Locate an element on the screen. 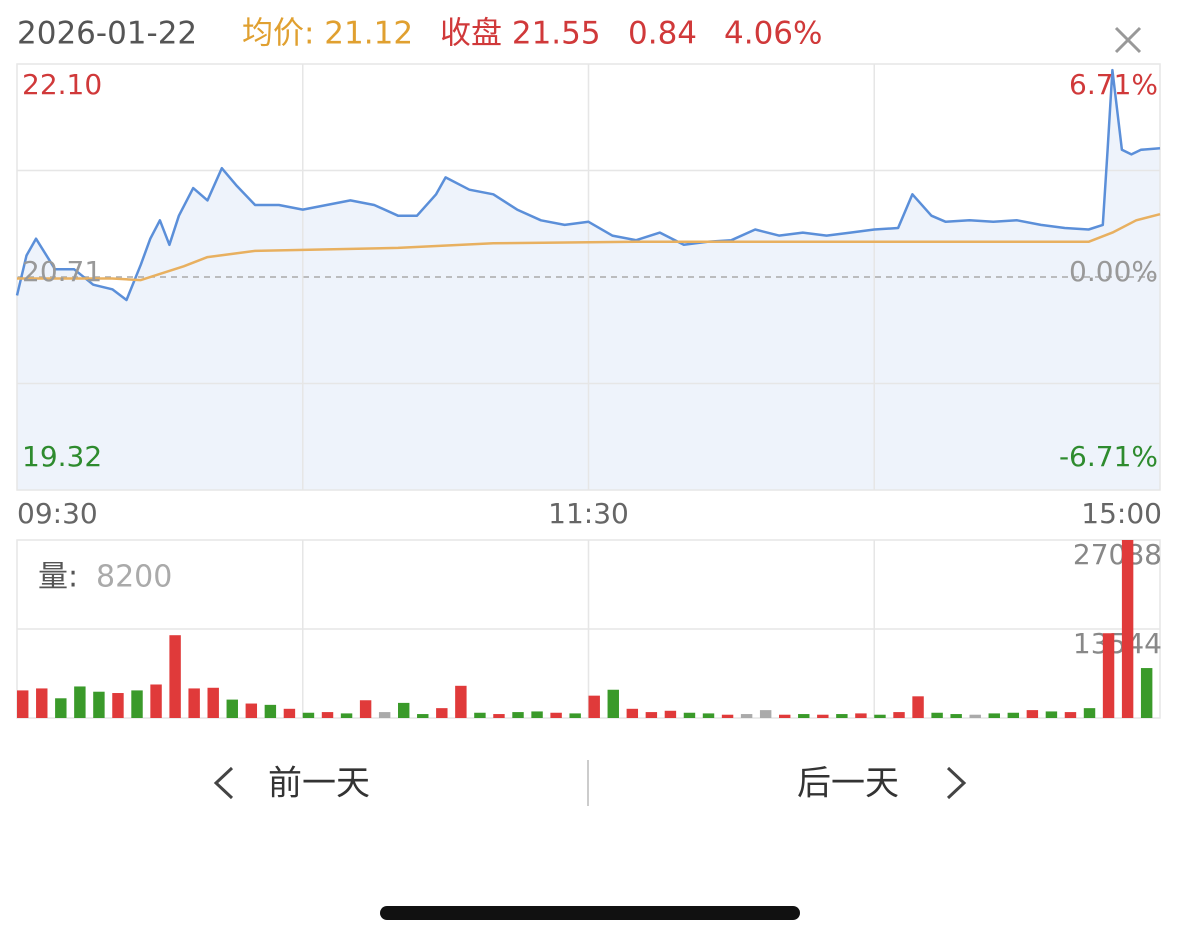  prev-day-label: 前一天 is located at coordinates (319, 784).